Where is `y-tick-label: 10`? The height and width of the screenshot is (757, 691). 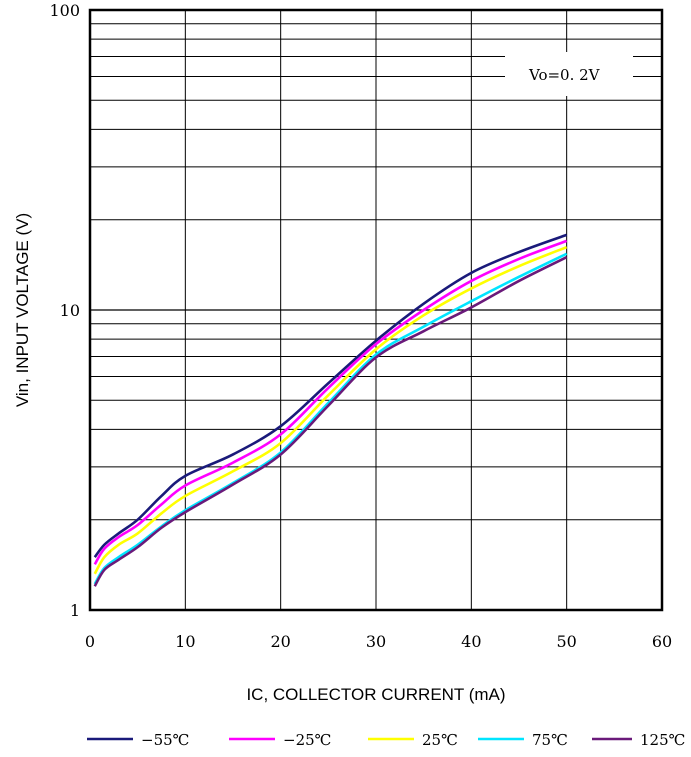 y-tick-label: 10 is located at coordinates (70, 310).